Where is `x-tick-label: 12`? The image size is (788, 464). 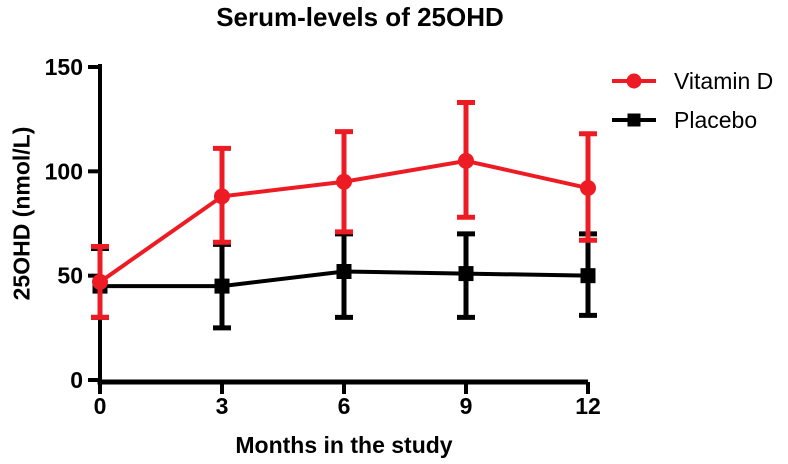 x-tick-label: 12 is located at coordinates (588, 406).